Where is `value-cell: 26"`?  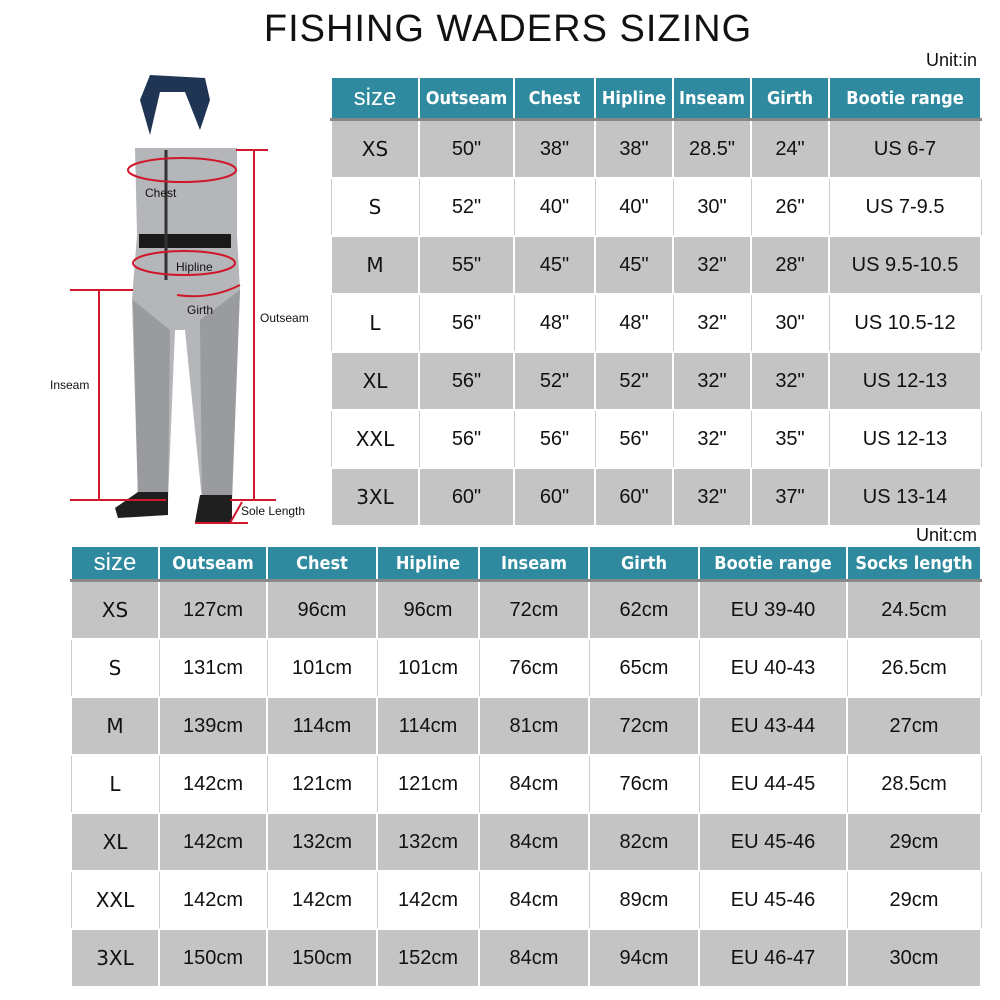 value-cell: 26" is located at coordinates (790, 207).